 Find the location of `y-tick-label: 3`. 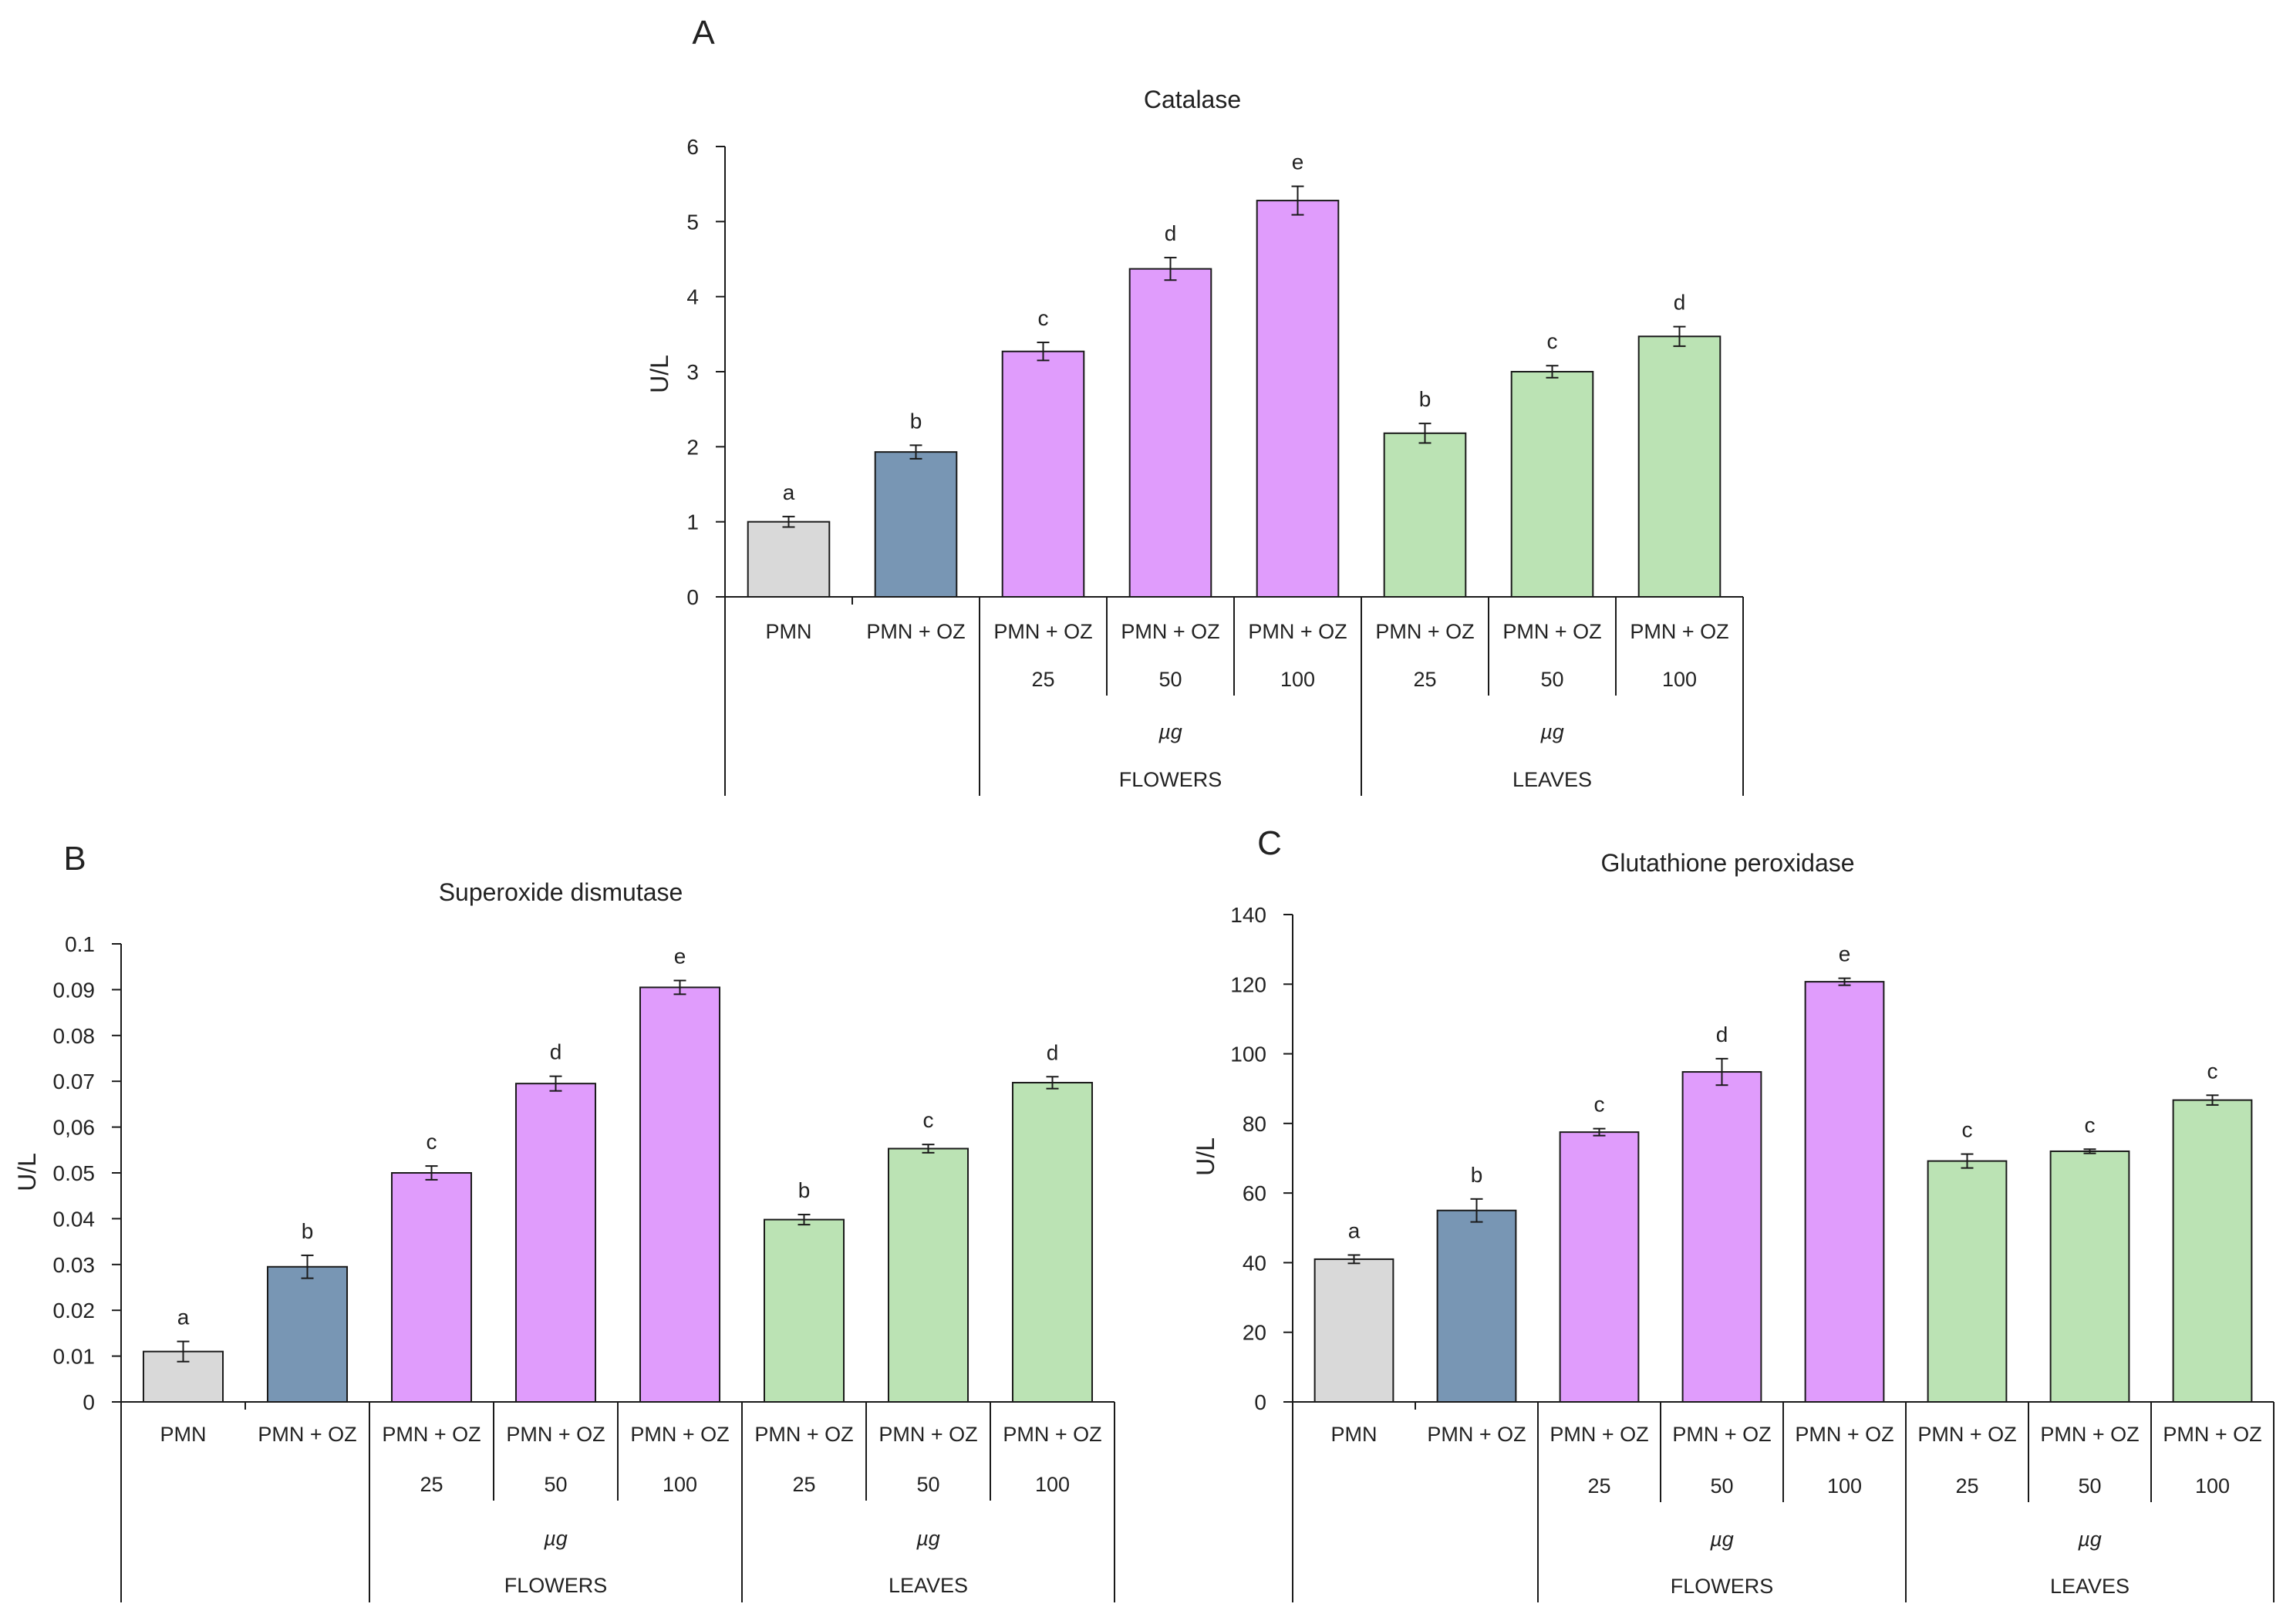

y-tick-label: 3 is located at coordinates (693, 372).